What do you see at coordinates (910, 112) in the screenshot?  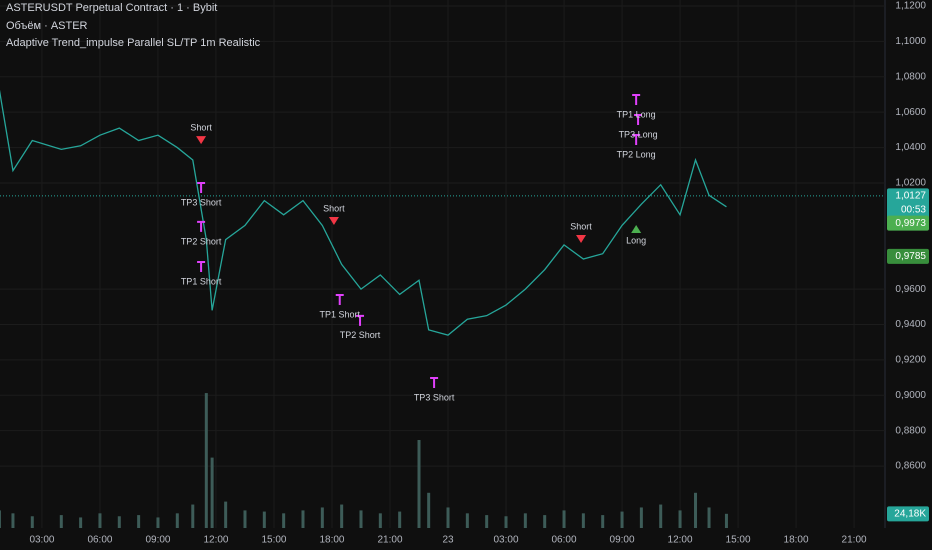 I see `y-tick-label: 1,0600` at bounding box center [910, 112].